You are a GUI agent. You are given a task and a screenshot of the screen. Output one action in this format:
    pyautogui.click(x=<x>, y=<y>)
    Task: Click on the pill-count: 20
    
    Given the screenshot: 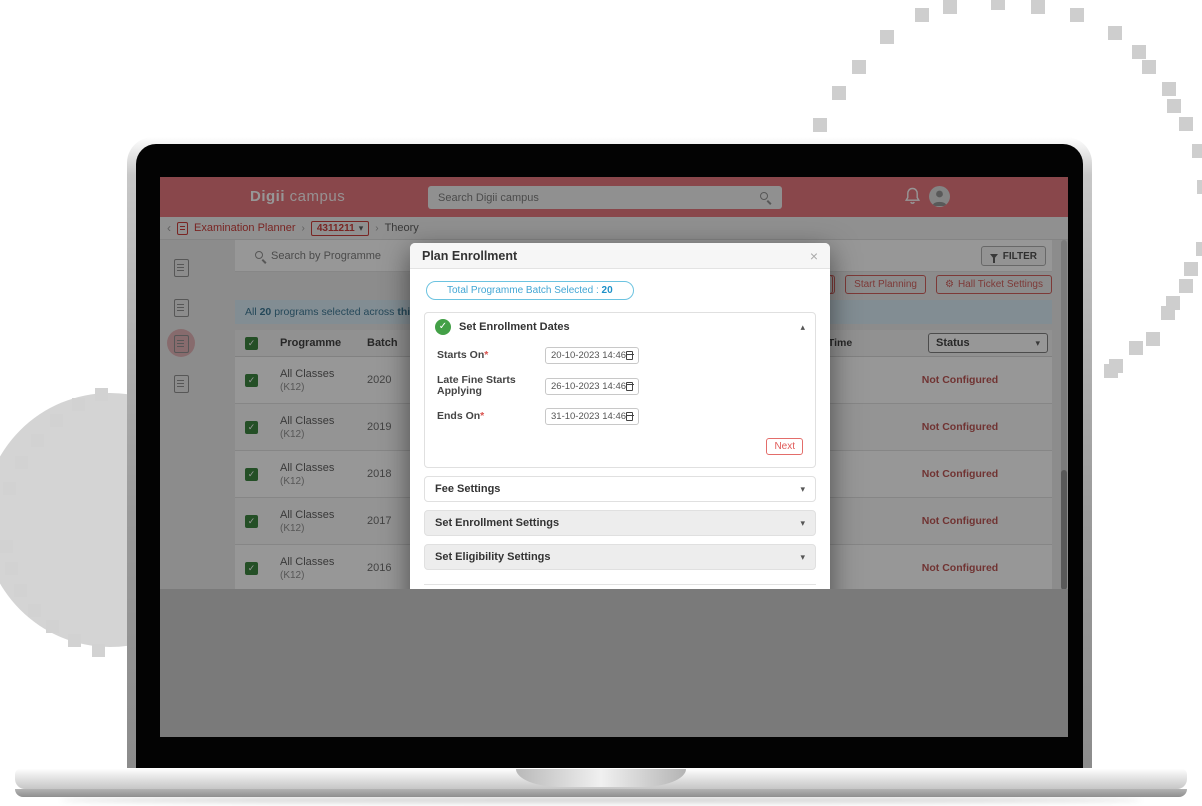 What is the action you would take?
    pyautogui.click(x=607, y=290)
    